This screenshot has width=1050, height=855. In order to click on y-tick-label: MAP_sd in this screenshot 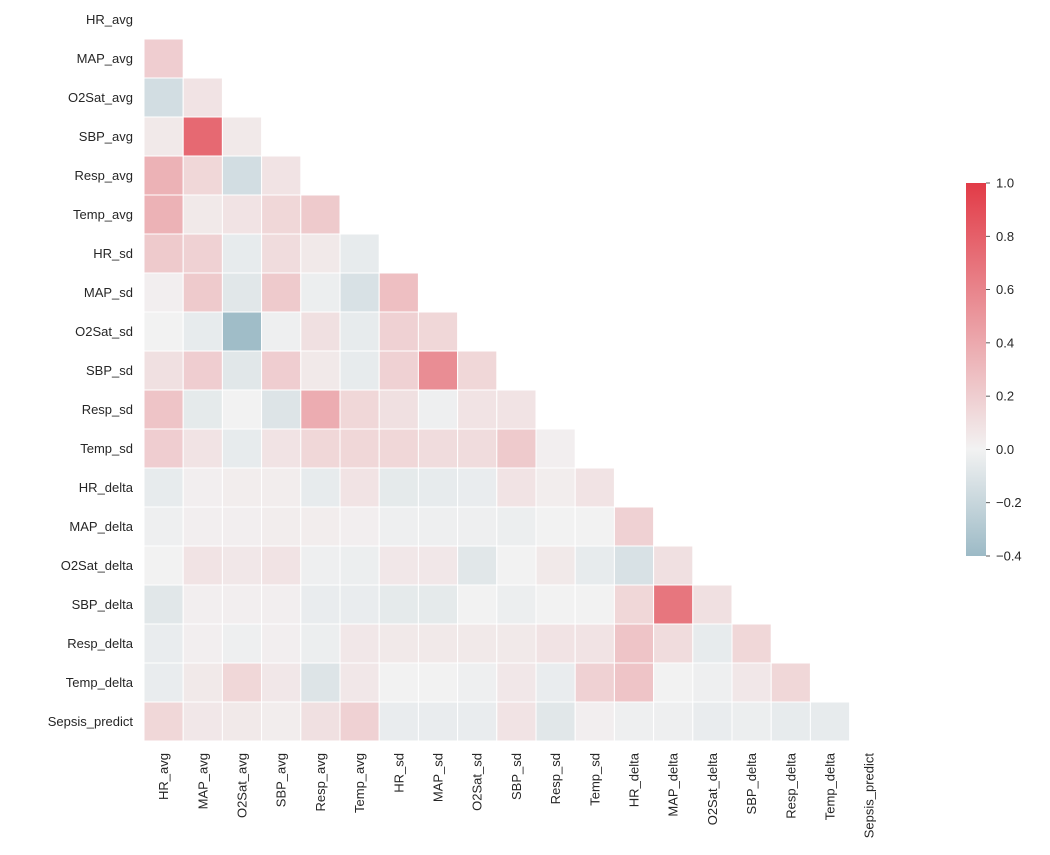, I will do `click(108, 292)`.